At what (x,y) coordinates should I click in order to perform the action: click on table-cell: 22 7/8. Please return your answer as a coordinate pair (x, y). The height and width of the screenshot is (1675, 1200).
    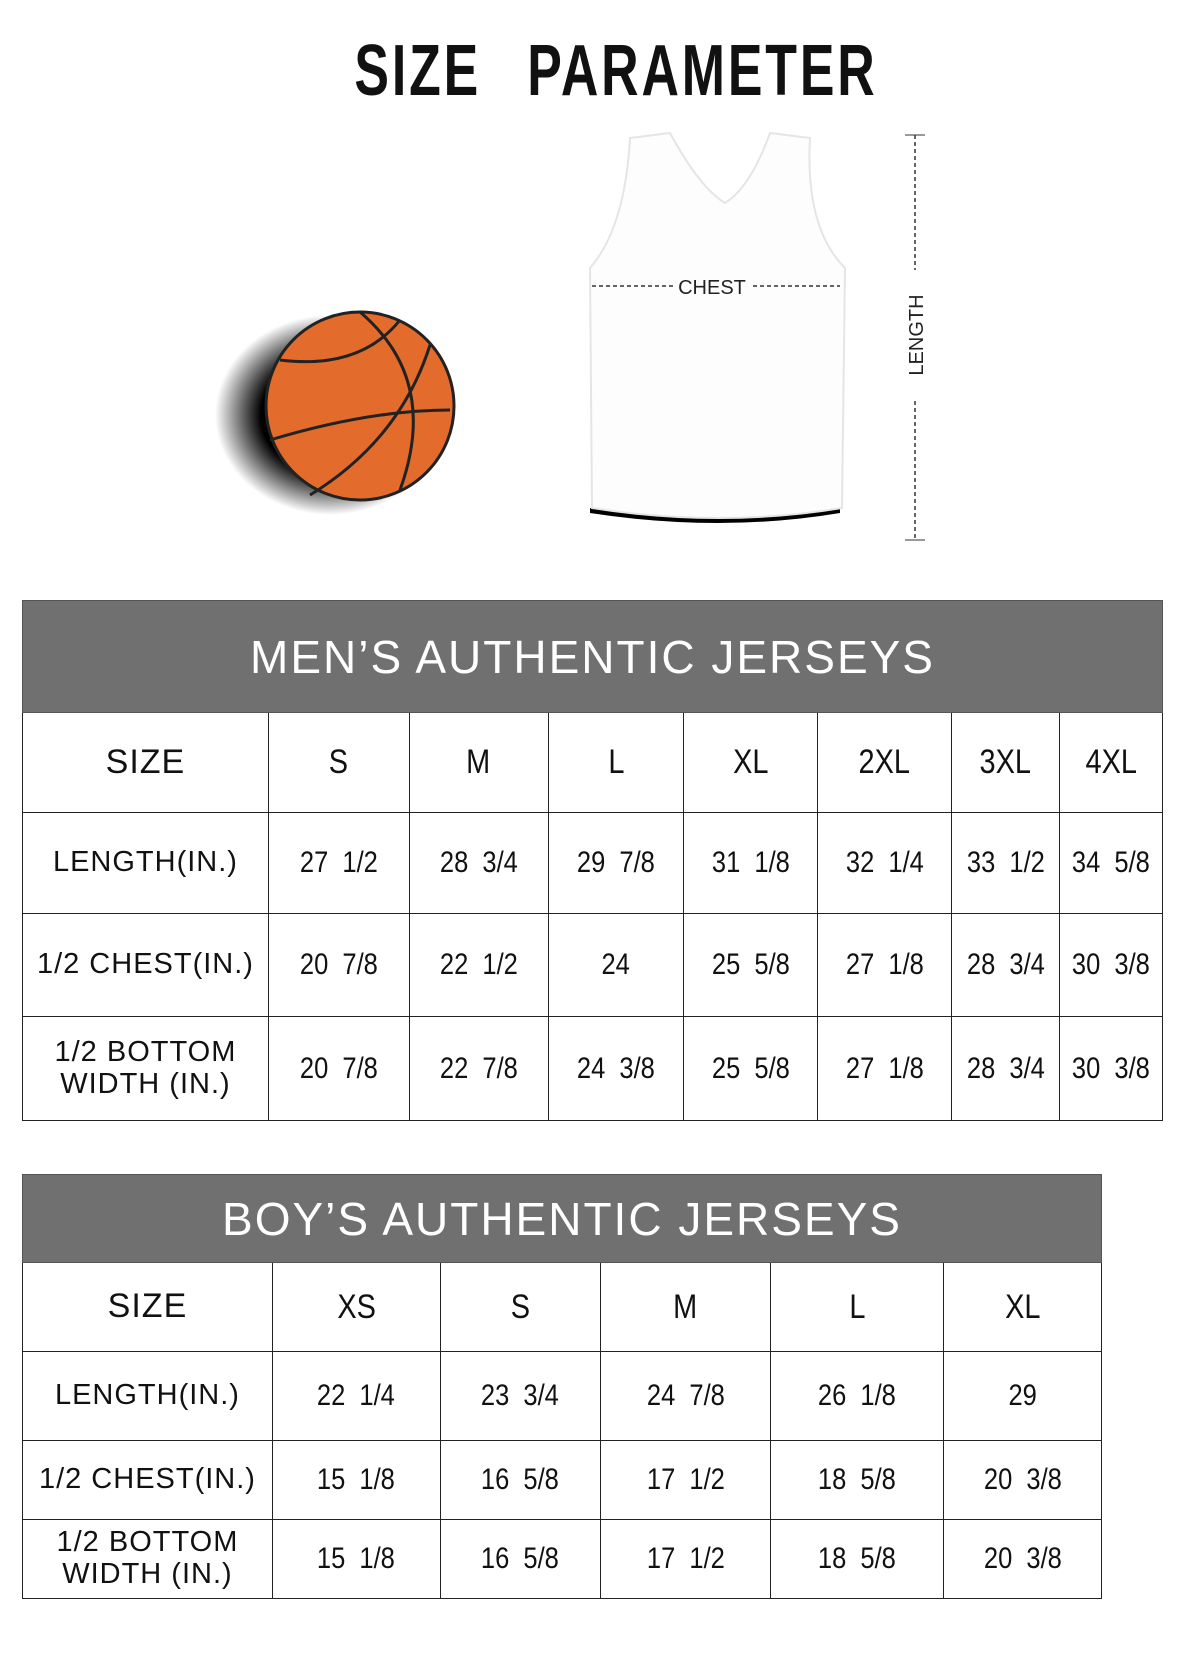
    Looking at the image, I should click on (478, 1068).